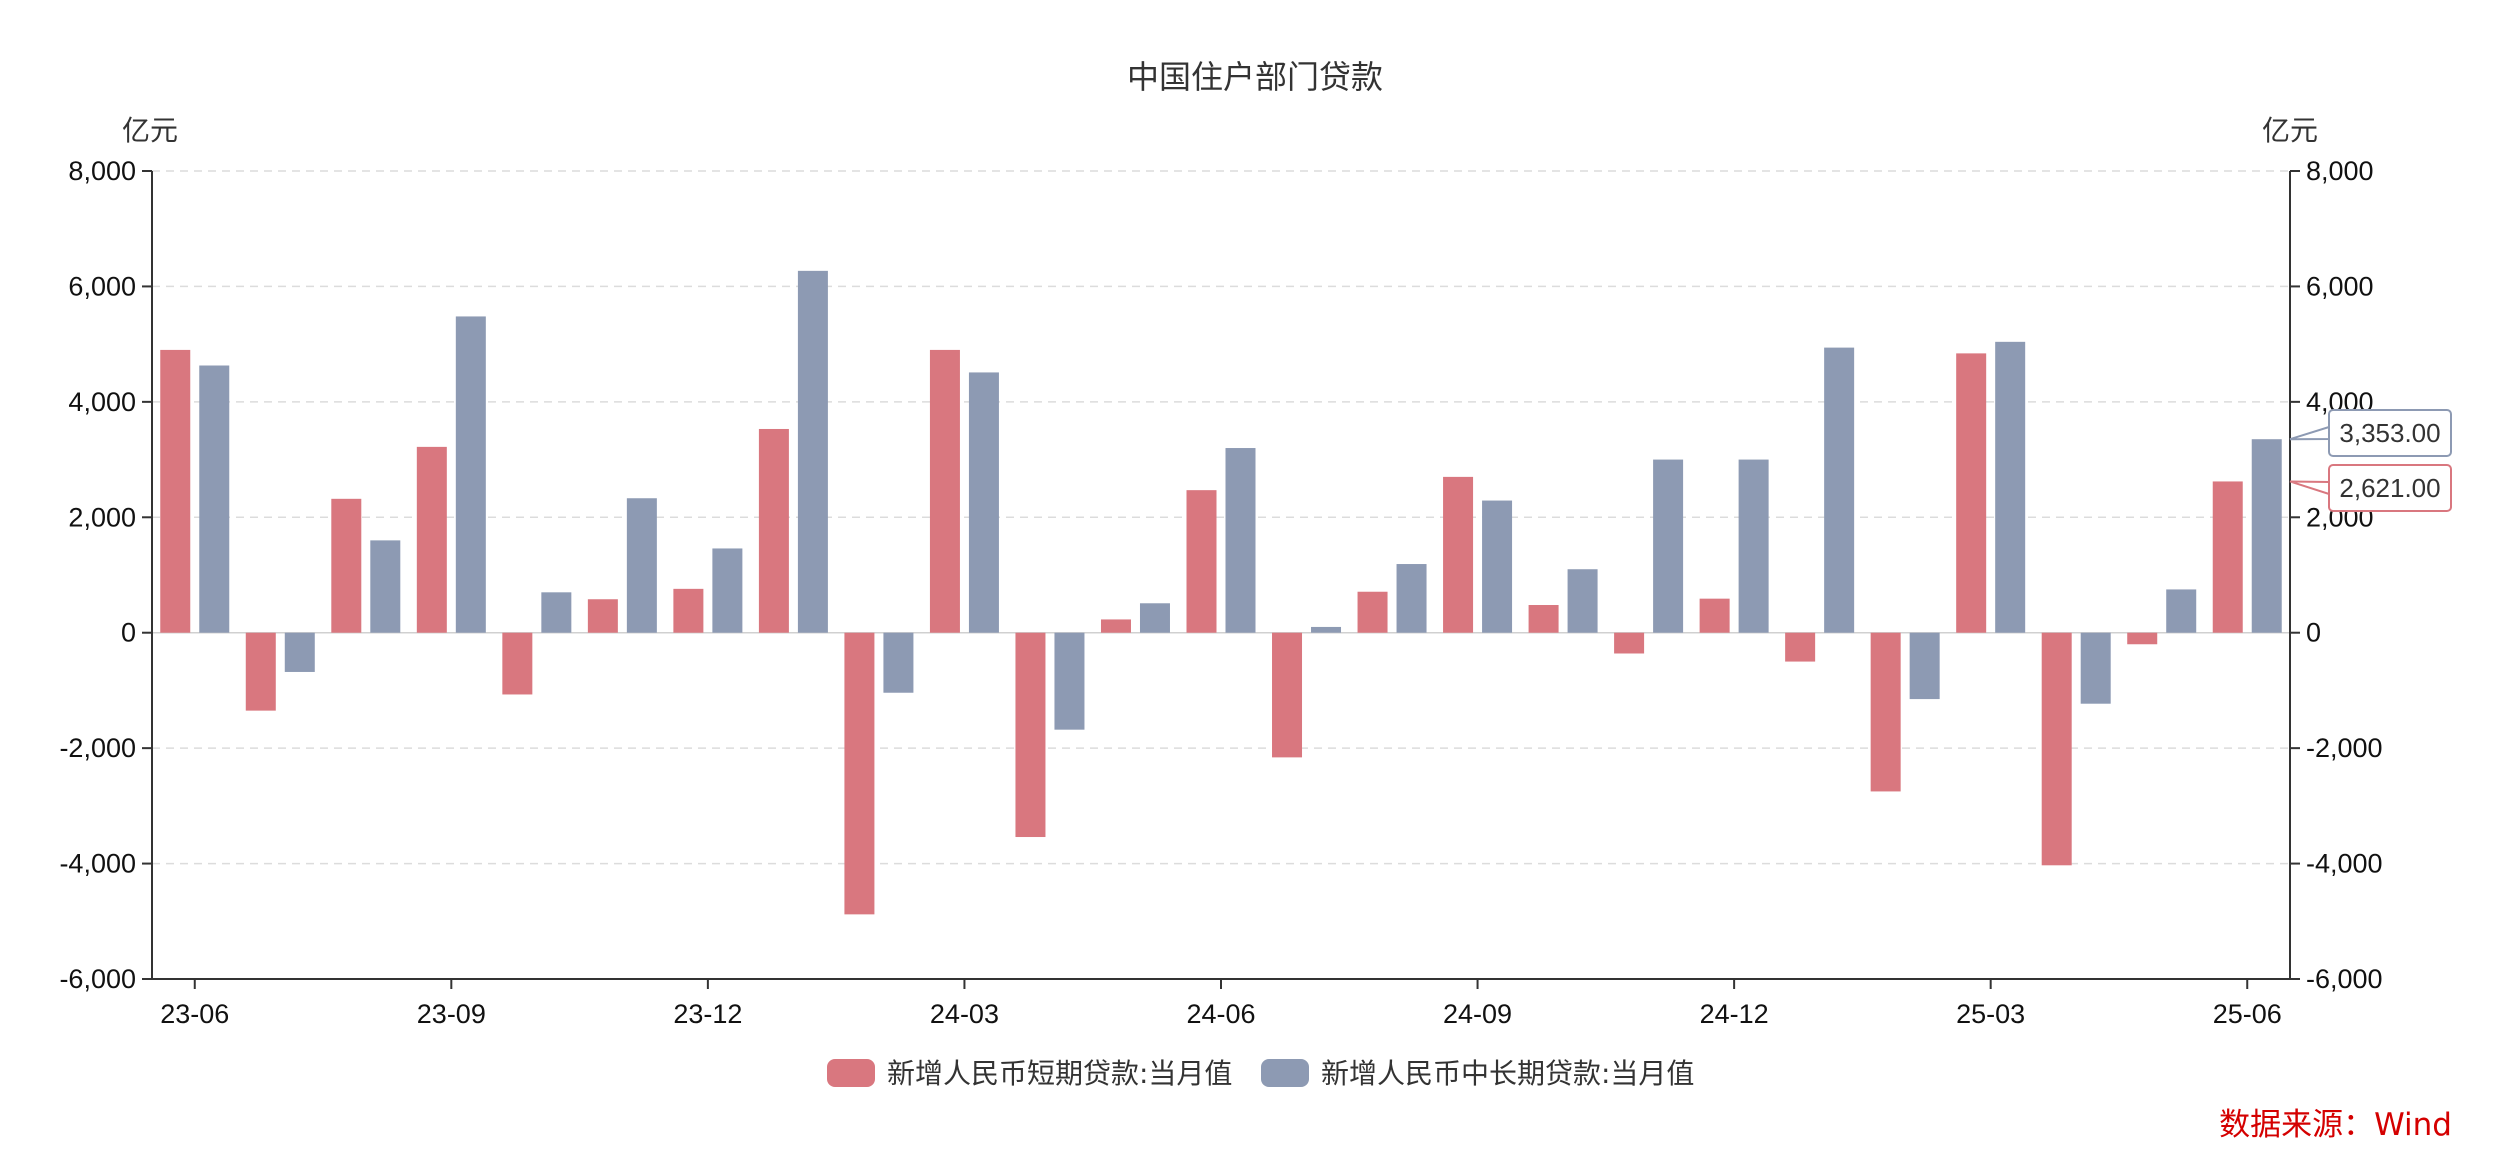  Describe the element at coordinates (102, 171) in the screenshot. I see `y-tick-label-left: 8,000` at that location.